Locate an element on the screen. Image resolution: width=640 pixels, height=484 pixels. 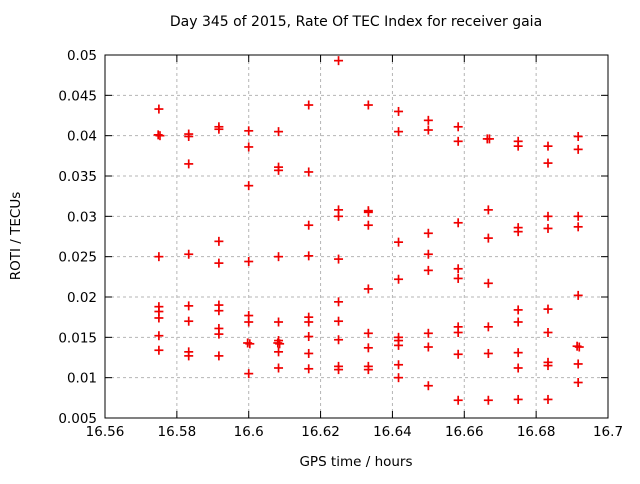
y-tick-label: 0.005 is located at coordinates (77, 419).